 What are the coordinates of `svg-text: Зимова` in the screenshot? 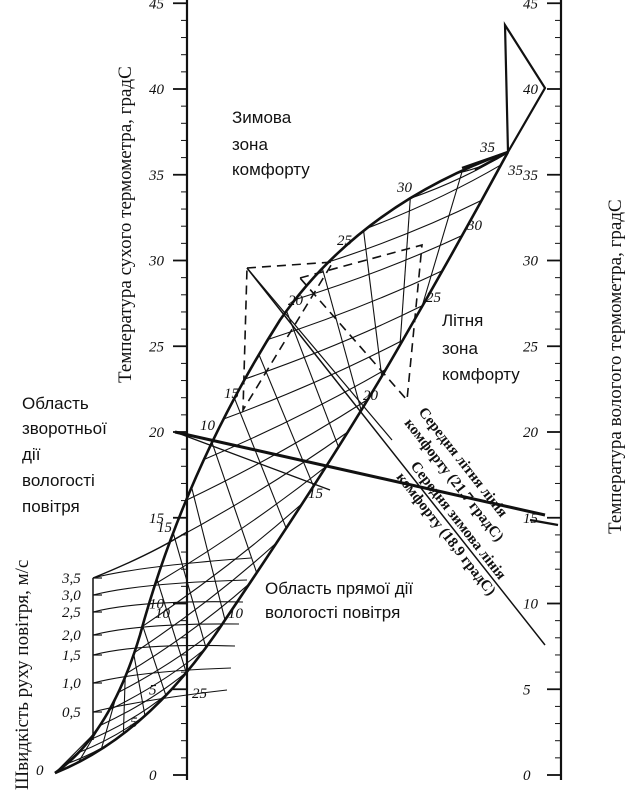 It's located at (262, 117).